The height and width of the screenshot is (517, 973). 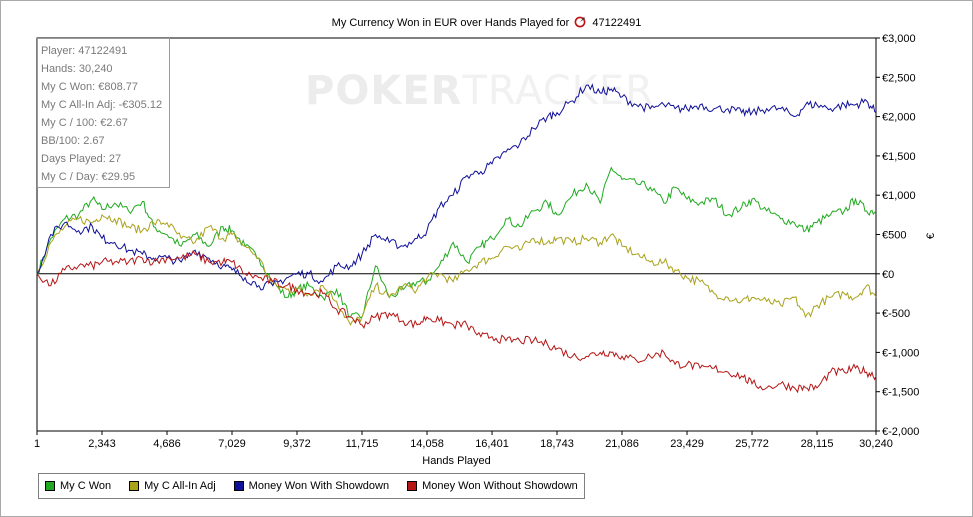 What do you see at coordinates (86, 486) in the screenshot?
I see `legend-label: My C Won` at bounding box center [86, 486].